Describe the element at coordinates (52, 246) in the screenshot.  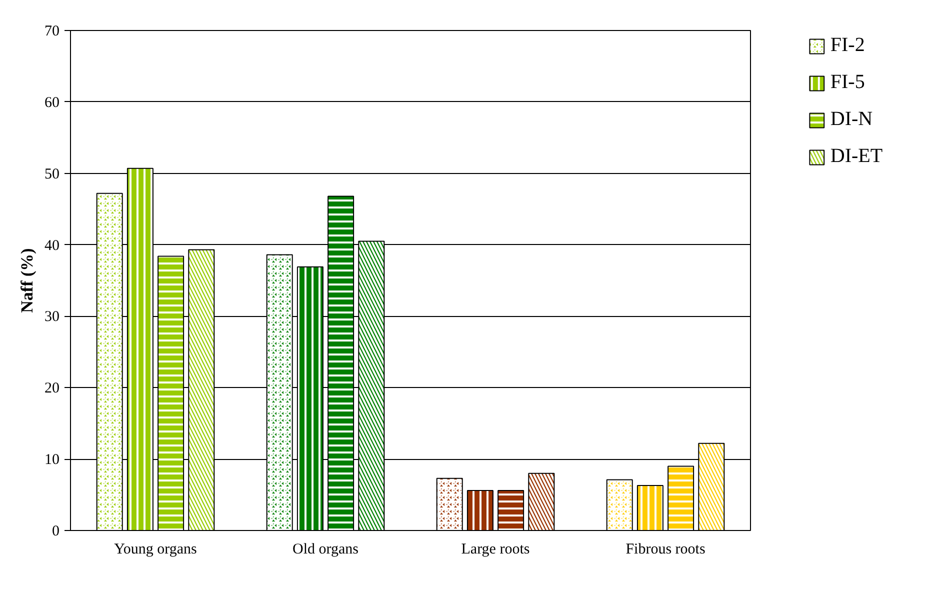
I see `y-tick-label: 40` at that location.